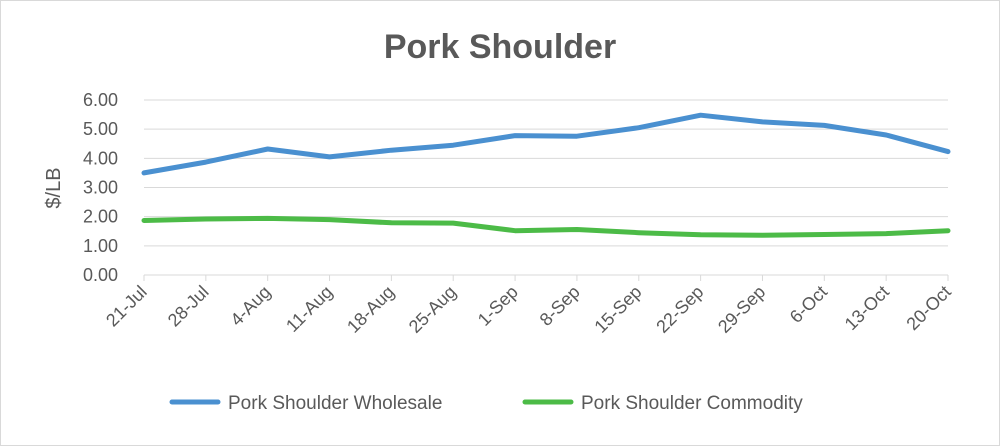  What do you see at coordinates (432, 309) in the screenshot?
I see `x-tick-label: 25-Aug` at bounding box center [432, 309].